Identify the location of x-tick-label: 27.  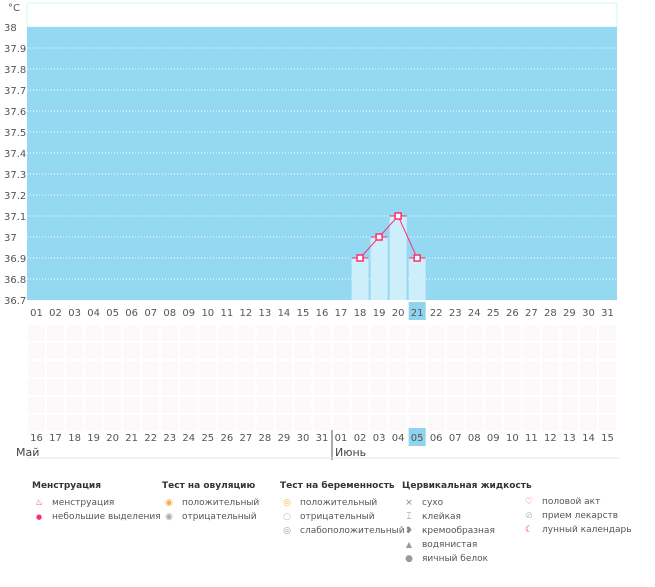
(531, 313).